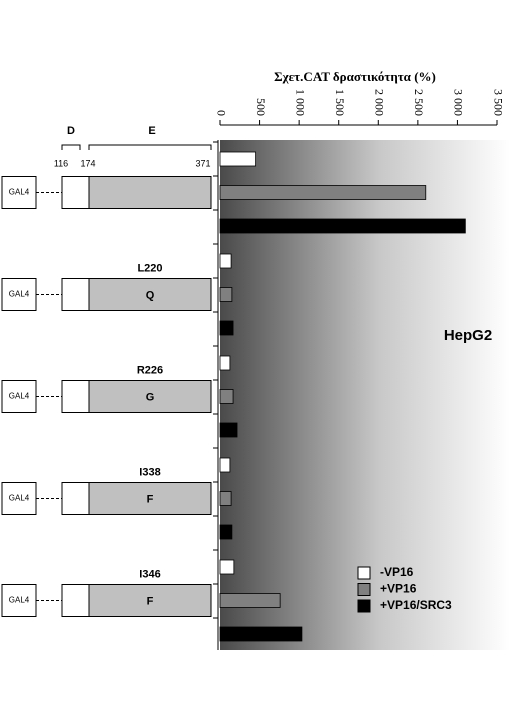  I want to click on substitution-label: Q, so click(150, 295).